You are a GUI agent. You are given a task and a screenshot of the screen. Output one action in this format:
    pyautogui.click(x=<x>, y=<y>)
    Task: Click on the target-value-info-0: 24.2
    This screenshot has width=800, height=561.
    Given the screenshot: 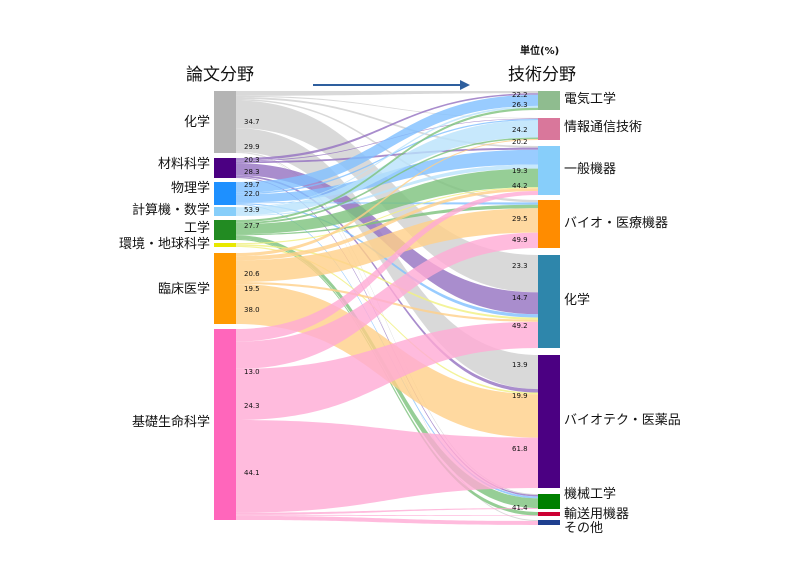 What is the action you would take?
    pyautogui.click(x=520, y=130)
    